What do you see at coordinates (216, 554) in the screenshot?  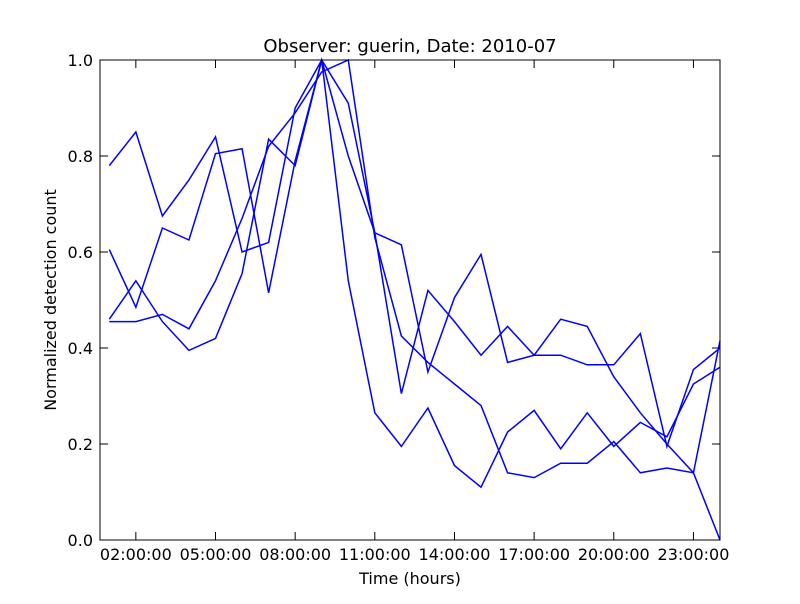 I see `x-tick-label: 05:00:00` at bounding box center [216, 554].